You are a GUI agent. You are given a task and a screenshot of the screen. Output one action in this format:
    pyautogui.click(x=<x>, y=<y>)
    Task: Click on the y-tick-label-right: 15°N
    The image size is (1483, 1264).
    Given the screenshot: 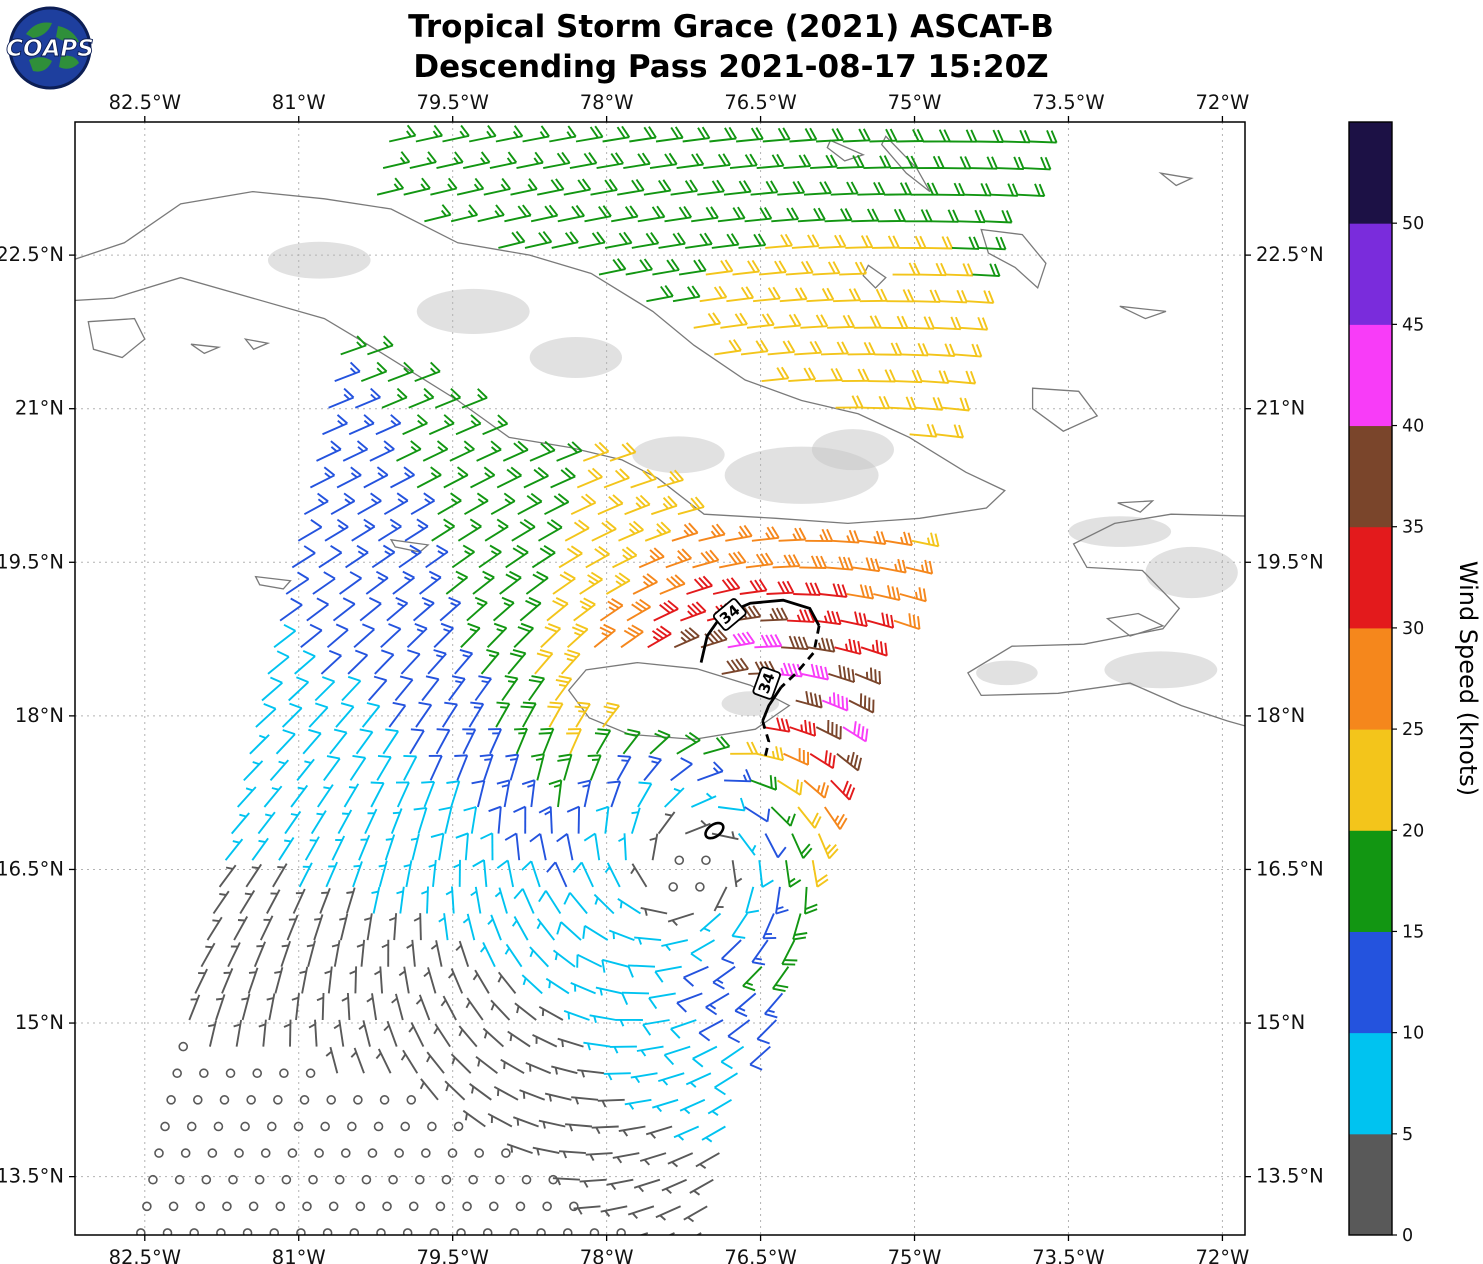 What is the action you would take?
    pyautogui.click(x=1280, y=1022)
    